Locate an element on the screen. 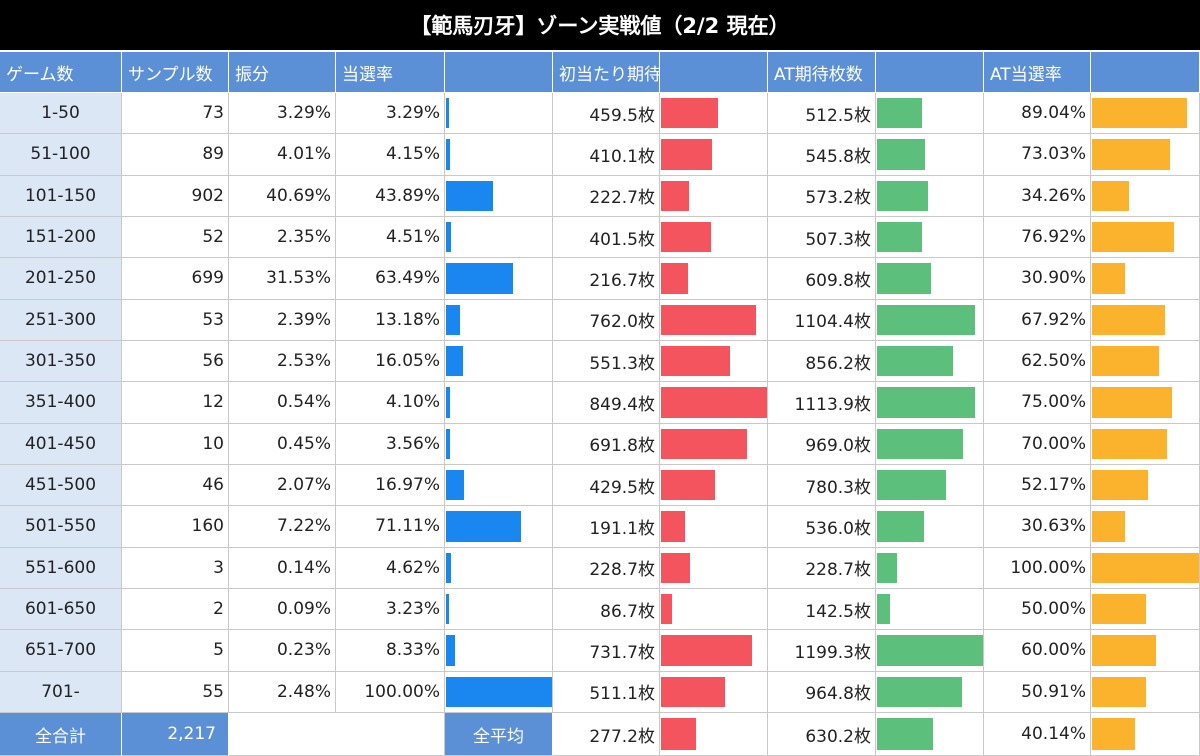 Image resolution: width=1200 pixels, height=756 pixels. at-expected-cell: 964.8枚 is located at coordinates (822, 692).